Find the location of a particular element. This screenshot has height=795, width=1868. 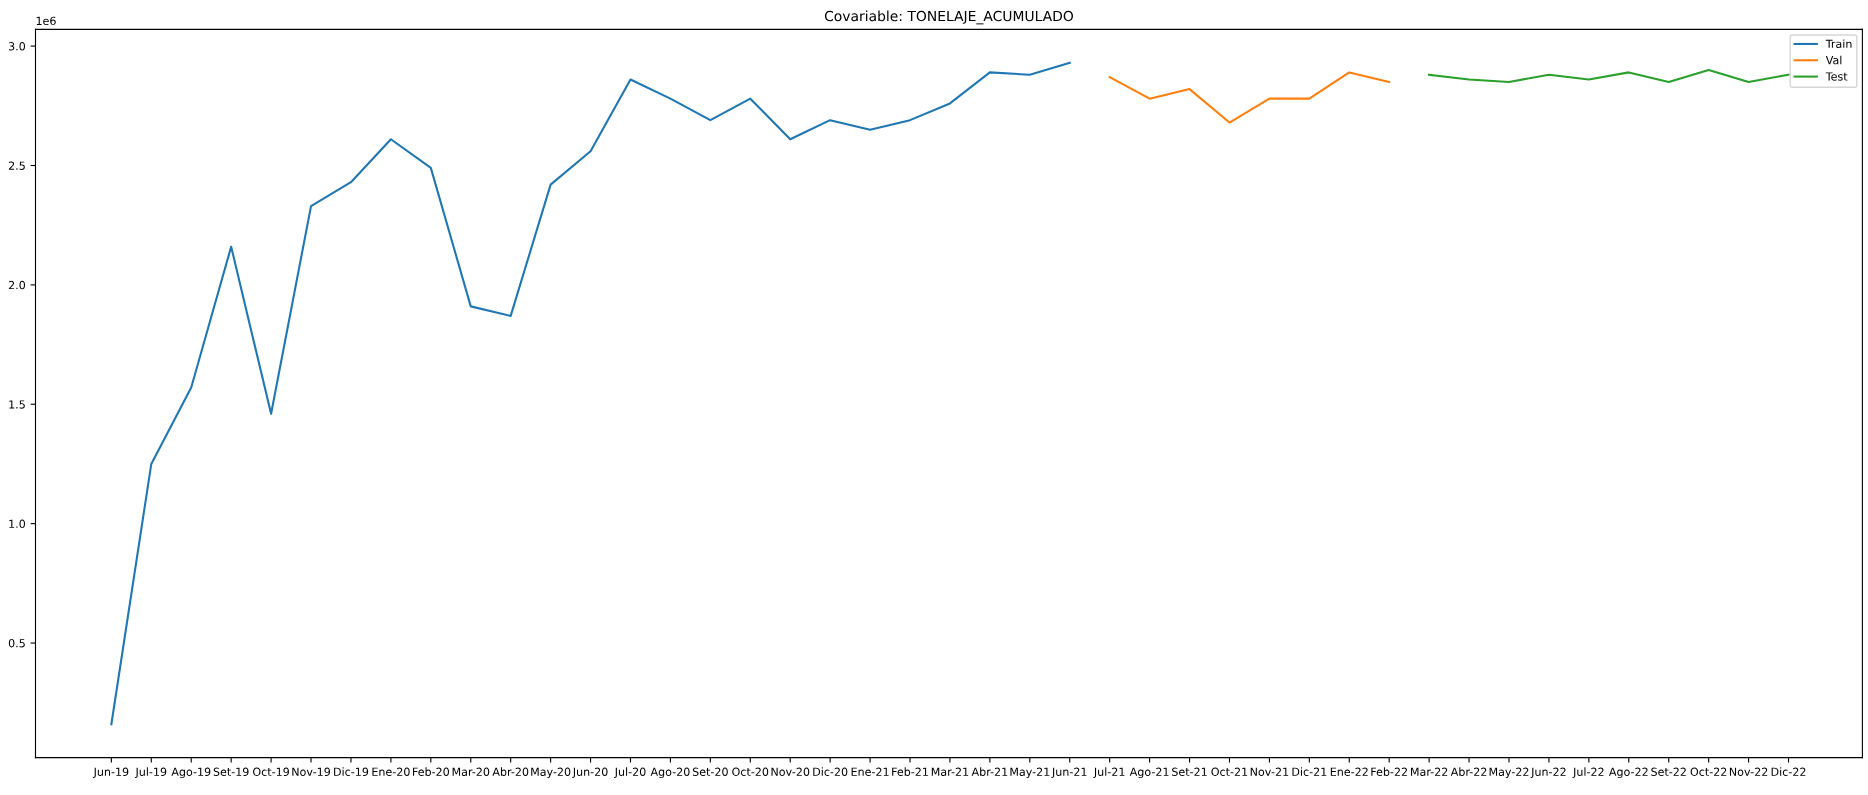

y-tick-label: 3.0 is located at coordinates (17, 46).